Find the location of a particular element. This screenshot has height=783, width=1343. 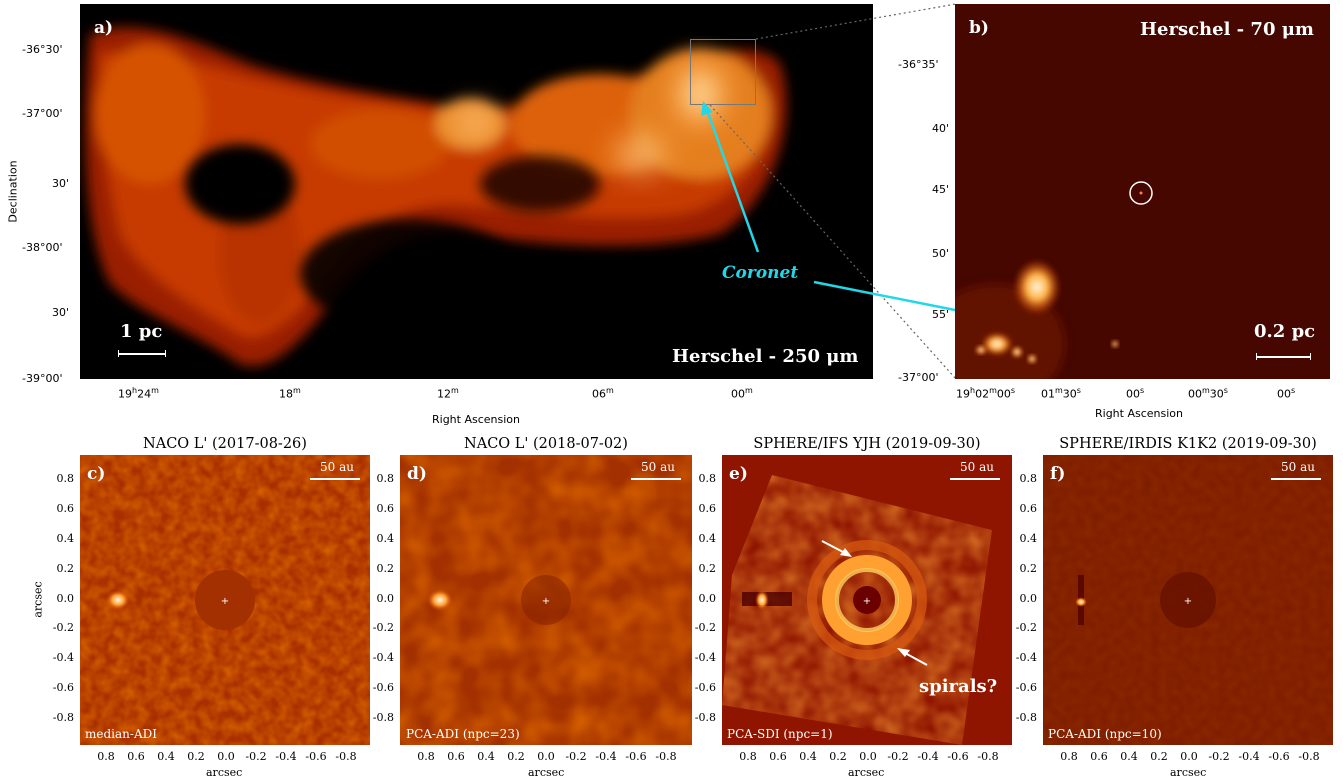

panel-a-ytick: -39°00' is located at coordinates (42, 378).